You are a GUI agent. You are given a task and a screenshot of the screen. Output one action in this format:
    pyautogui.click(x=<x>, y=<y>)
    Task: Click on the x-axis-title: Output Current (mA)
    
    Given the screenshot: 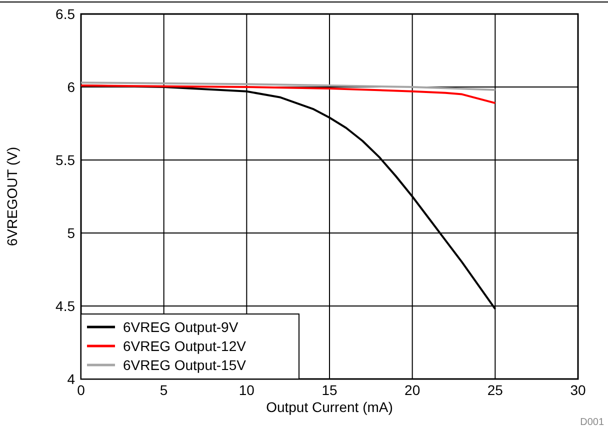 What is the action you would take?
    pyautogui.click(x=329, y=407)
    